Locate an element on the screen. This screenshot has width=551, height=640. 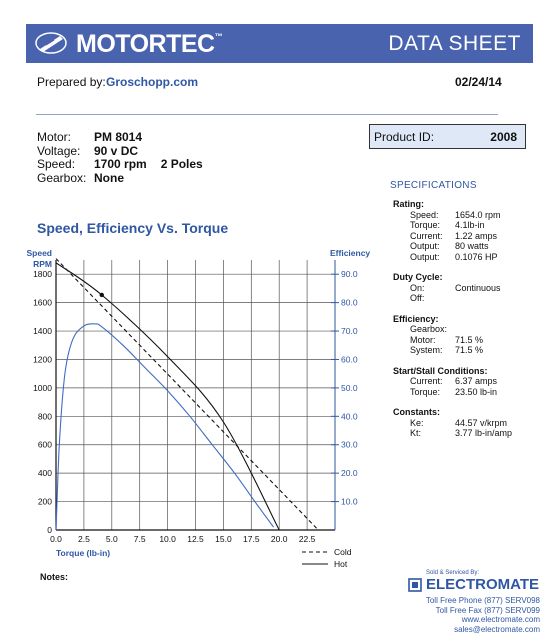
y-right-tick-label: 10.0 is located at coordinates (349, 502).